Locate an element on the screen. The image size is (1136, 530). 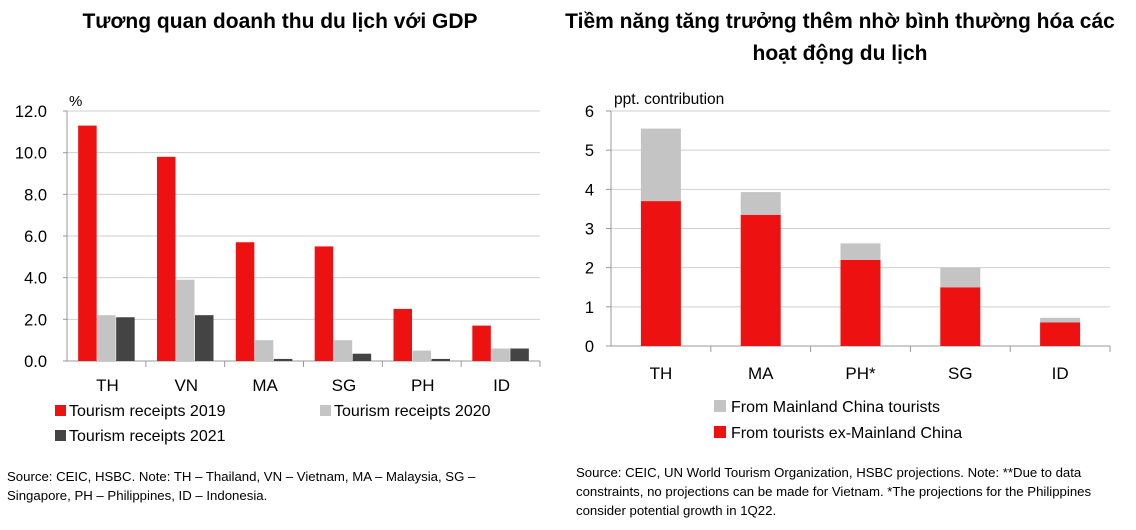
right-legend-label: From tourists ex-Mainland China is located at coordinates (846, 433).